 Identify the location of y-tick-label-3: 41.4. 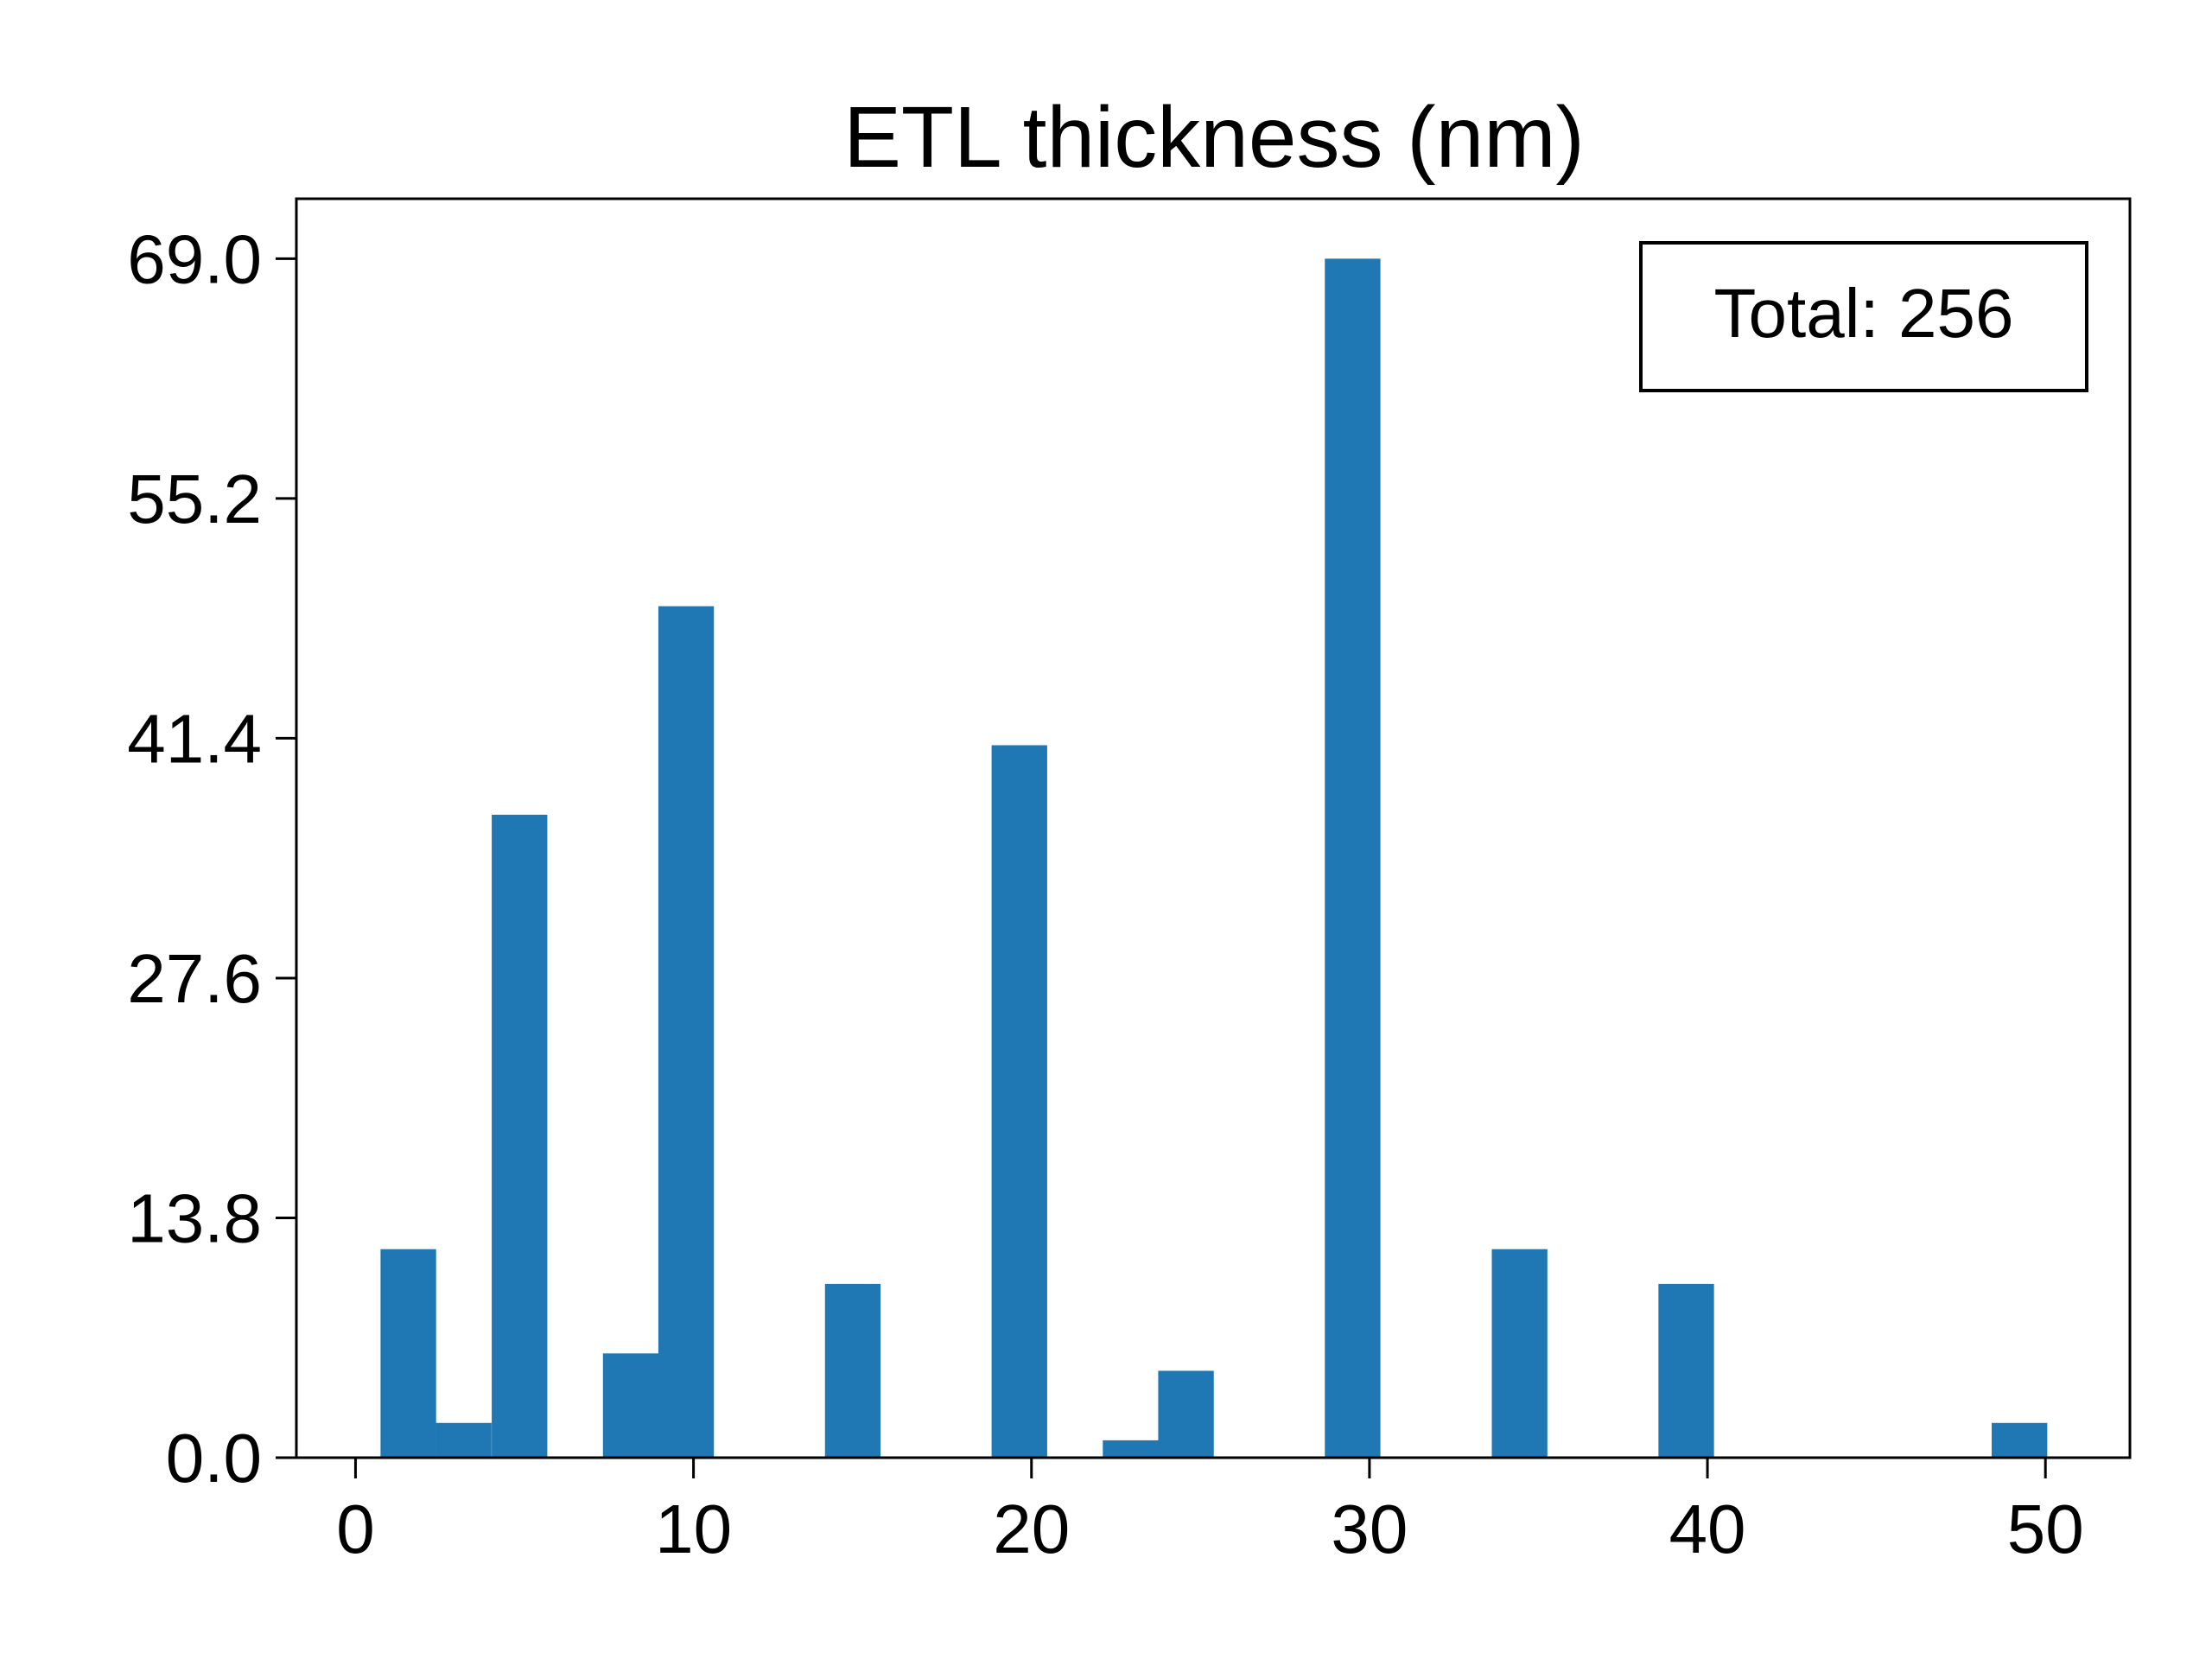
(194, 738).